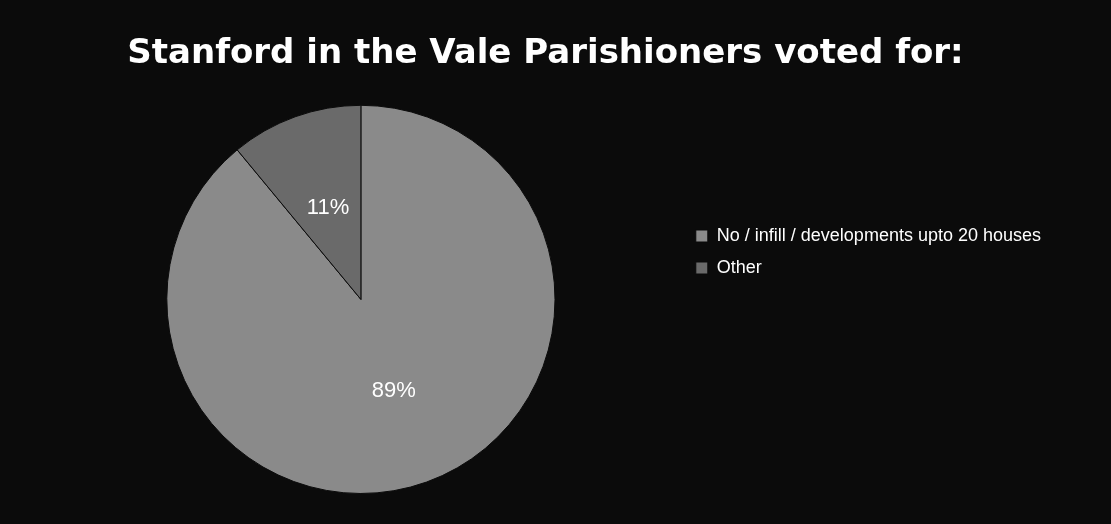 This screenshot has height=524, width=1111. Describe the element at coordinates (393, 389) in the screenshot. I see `data-label: 89%` at that location.